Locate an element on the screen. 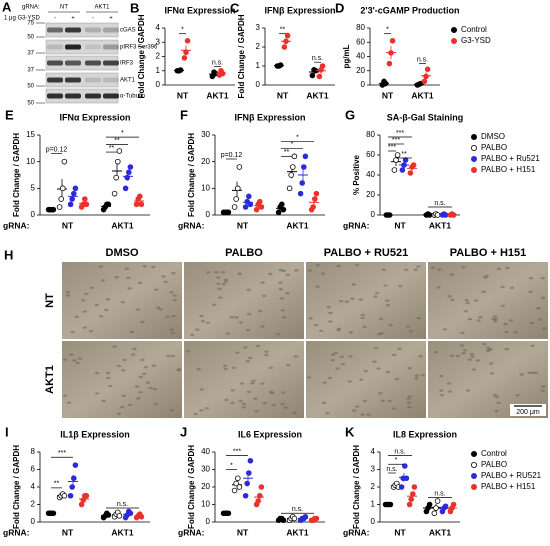  group-label: AKT1 is located at coordinates (102, 8).